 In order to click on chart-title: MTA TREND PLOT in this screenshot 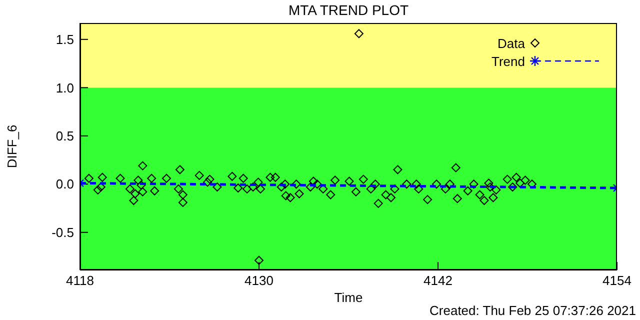, I will do `click(348, 10)`.